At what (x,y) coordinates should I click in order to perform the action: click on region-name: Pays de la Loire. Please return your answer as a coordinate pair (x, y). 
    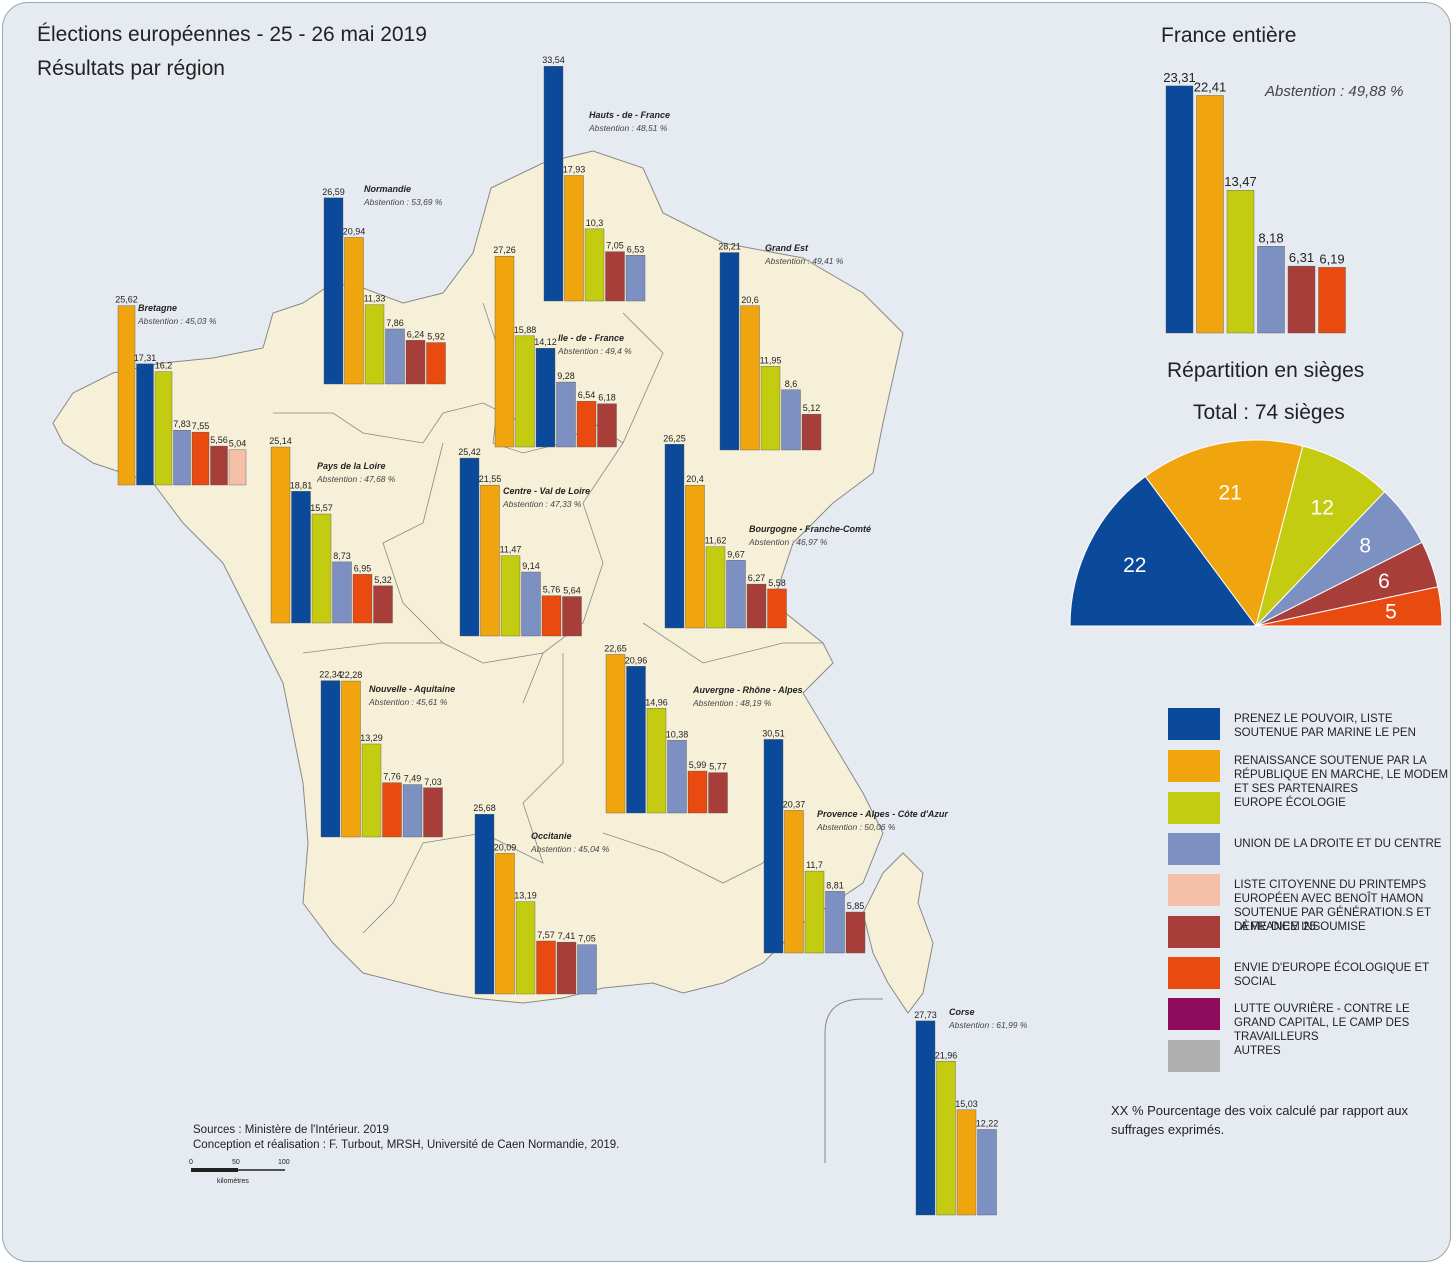
    Looking at the image, I should click on (351, 466).